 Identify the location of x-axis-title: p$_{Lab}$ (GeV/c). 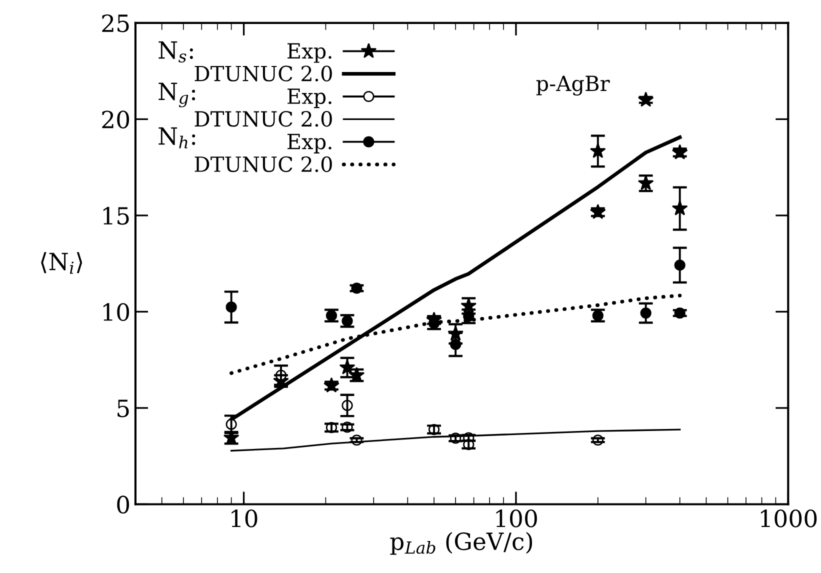
(461, 543).